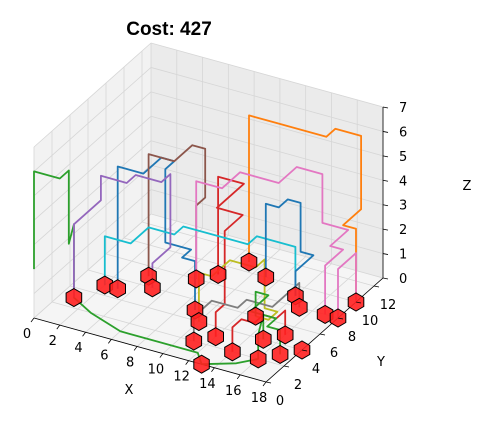  I want to click on x-tick-label: 6, so click(104, 355).